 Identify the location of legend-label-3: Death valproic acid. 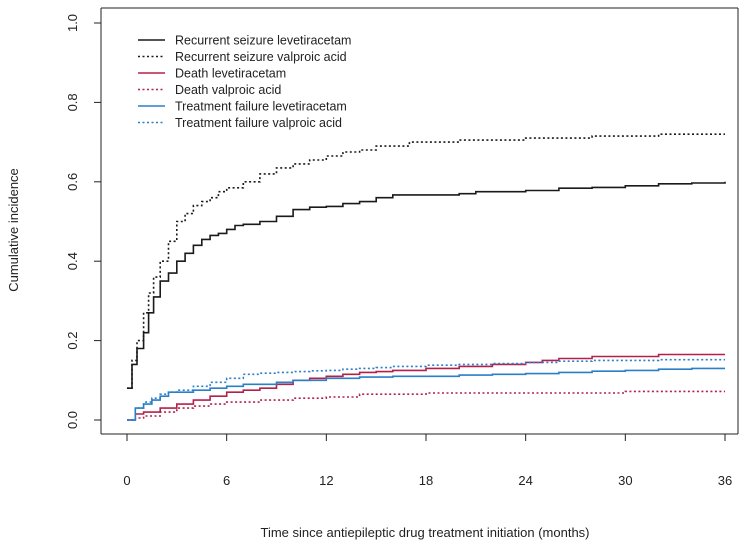
(228, 90).